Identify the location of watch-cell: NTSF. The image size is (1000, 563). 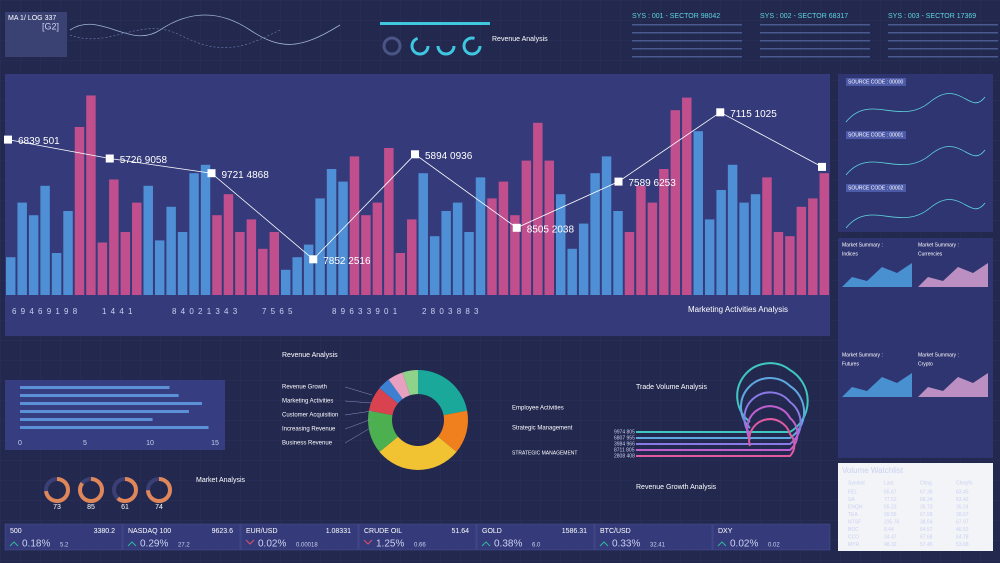
(854, 522).